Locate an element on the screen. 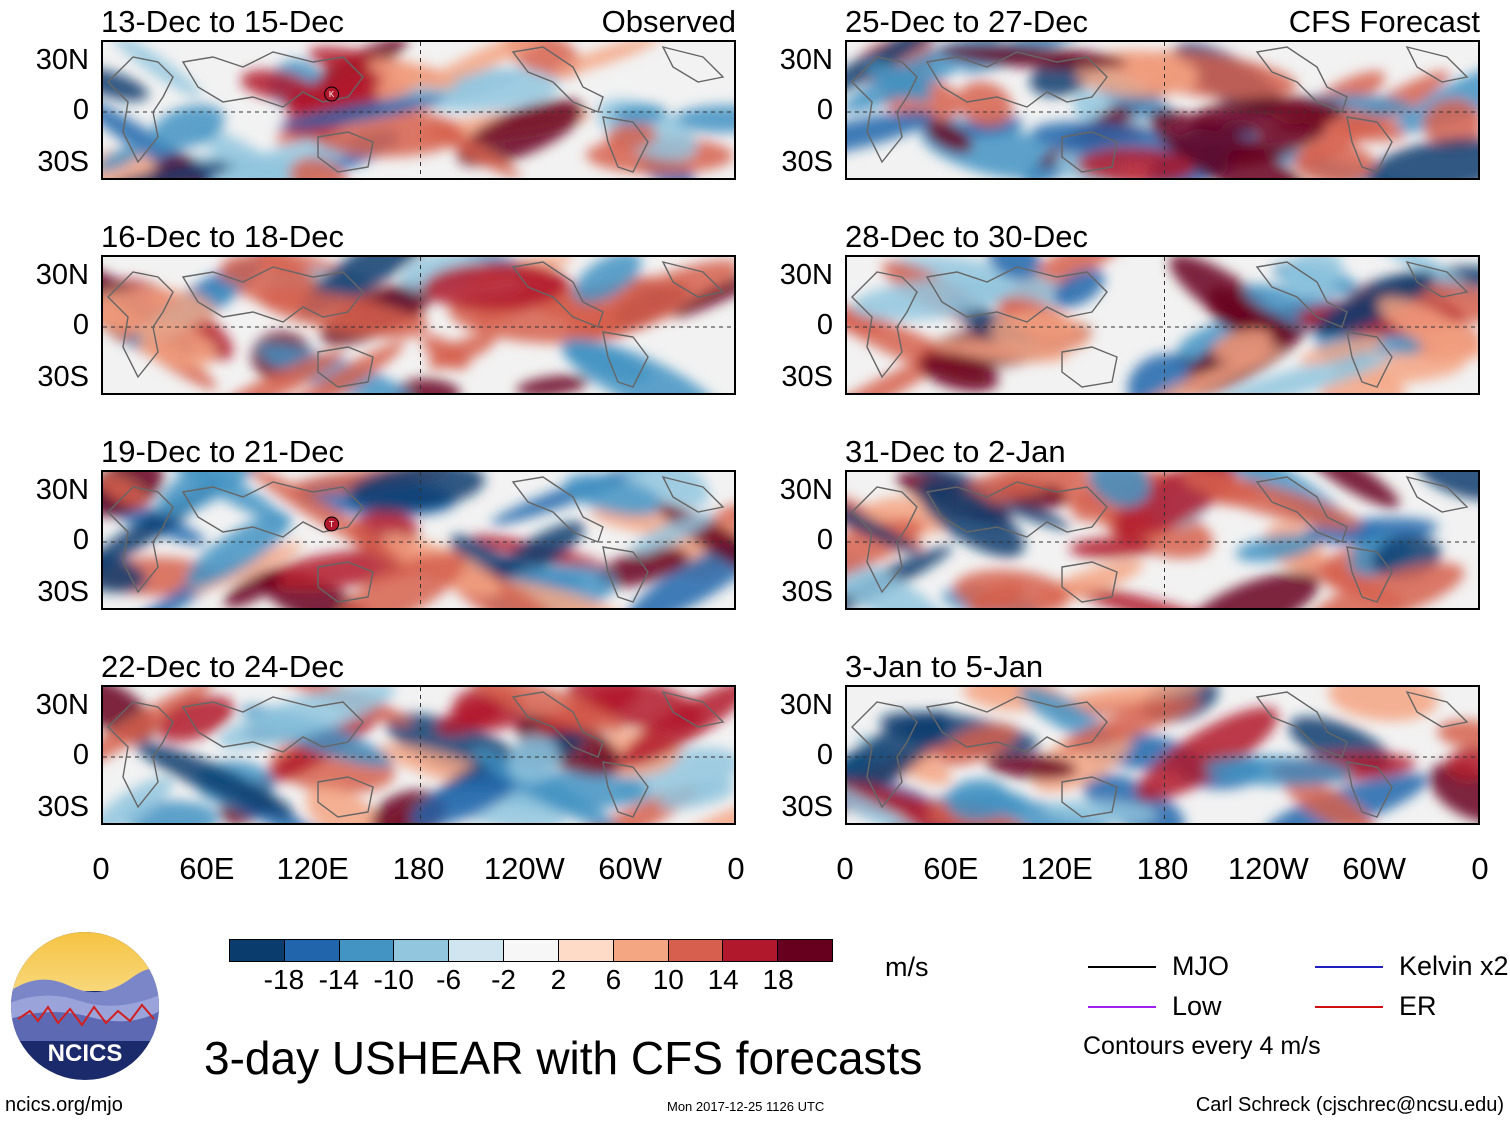 The image size is (1510, 1121). legend-line-low is located at coordinates (1122, 1007).